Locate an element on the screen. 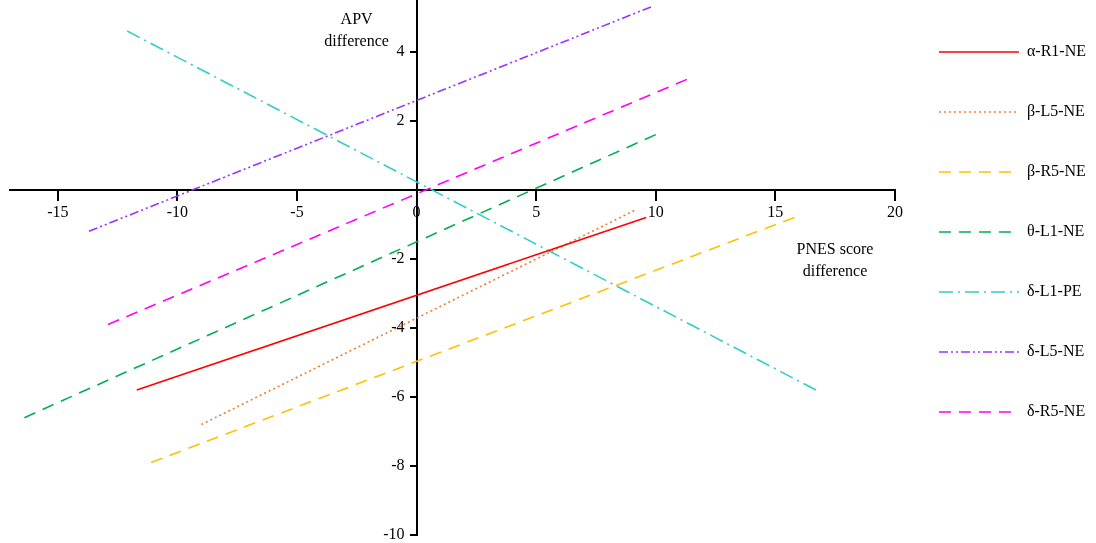  x-tick-label: -5 is located at coordinates (297, 211).